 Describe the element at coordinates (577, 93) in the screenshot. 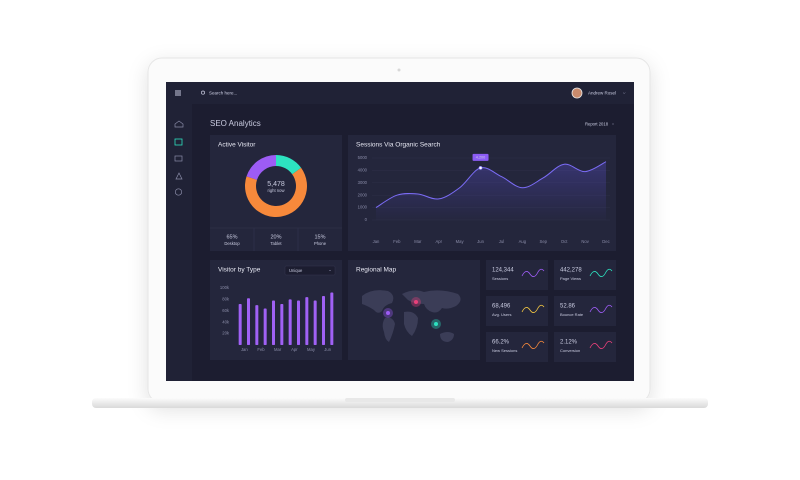

I see `avatar` at that location.